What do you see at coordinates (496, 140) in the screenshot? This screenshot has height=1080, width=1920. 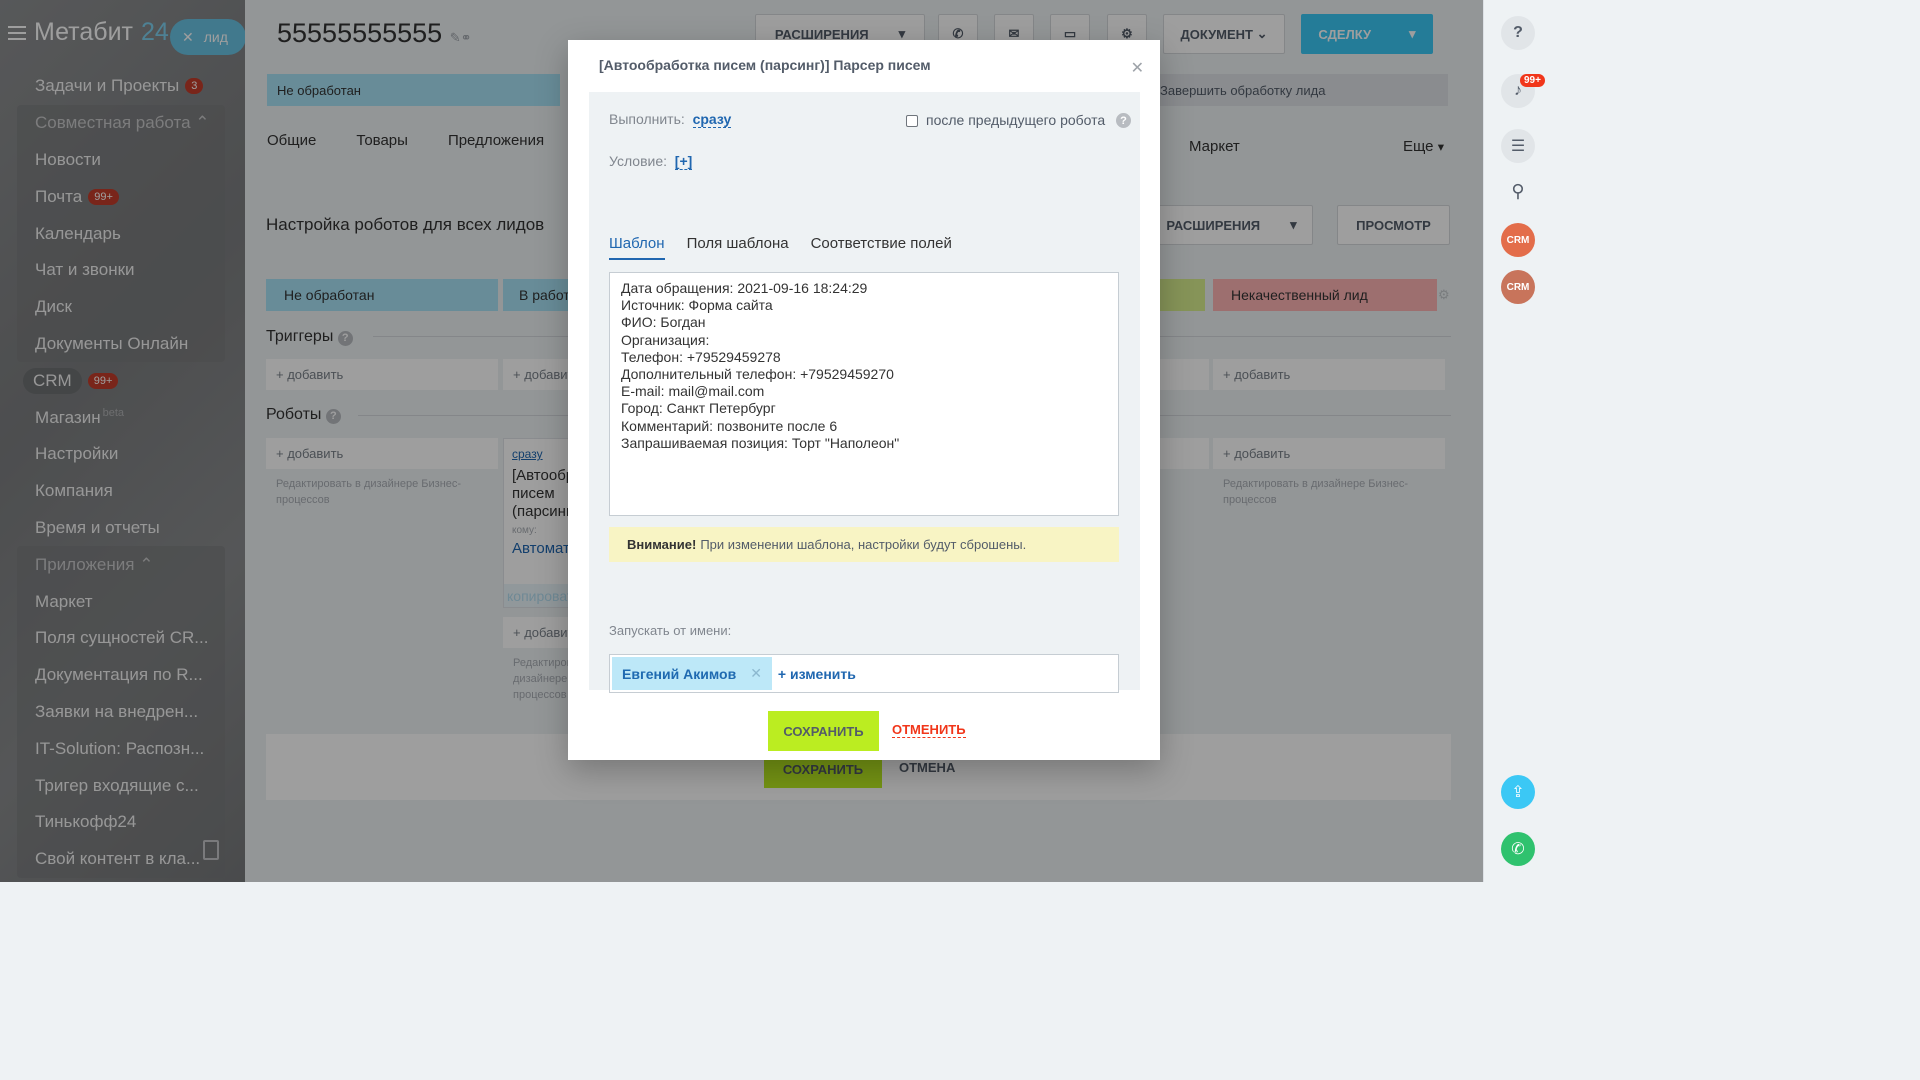 I see `tab-offers: Предложения` at bounding box center [496, 140].